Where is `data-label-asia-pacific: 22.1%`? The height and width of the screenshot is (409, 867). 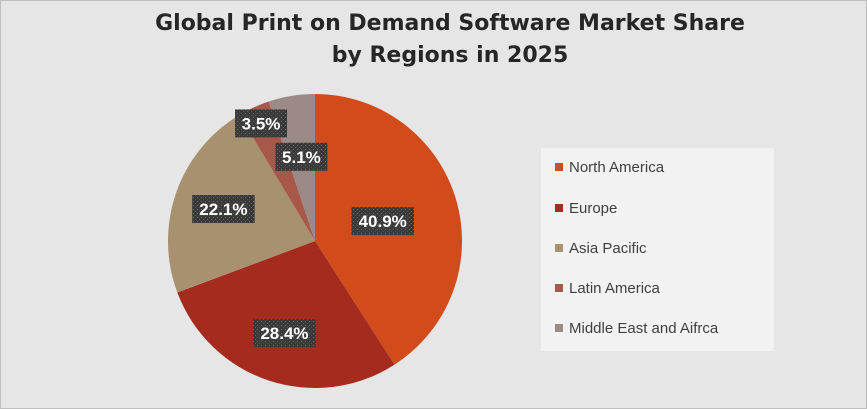
data-label-asia-pacific: 22.1% is located at coordinates (223, 209).